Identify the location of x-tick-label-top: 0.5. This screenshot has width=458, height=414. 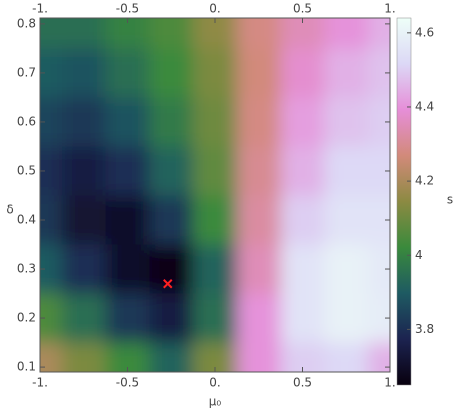
(302, 9).